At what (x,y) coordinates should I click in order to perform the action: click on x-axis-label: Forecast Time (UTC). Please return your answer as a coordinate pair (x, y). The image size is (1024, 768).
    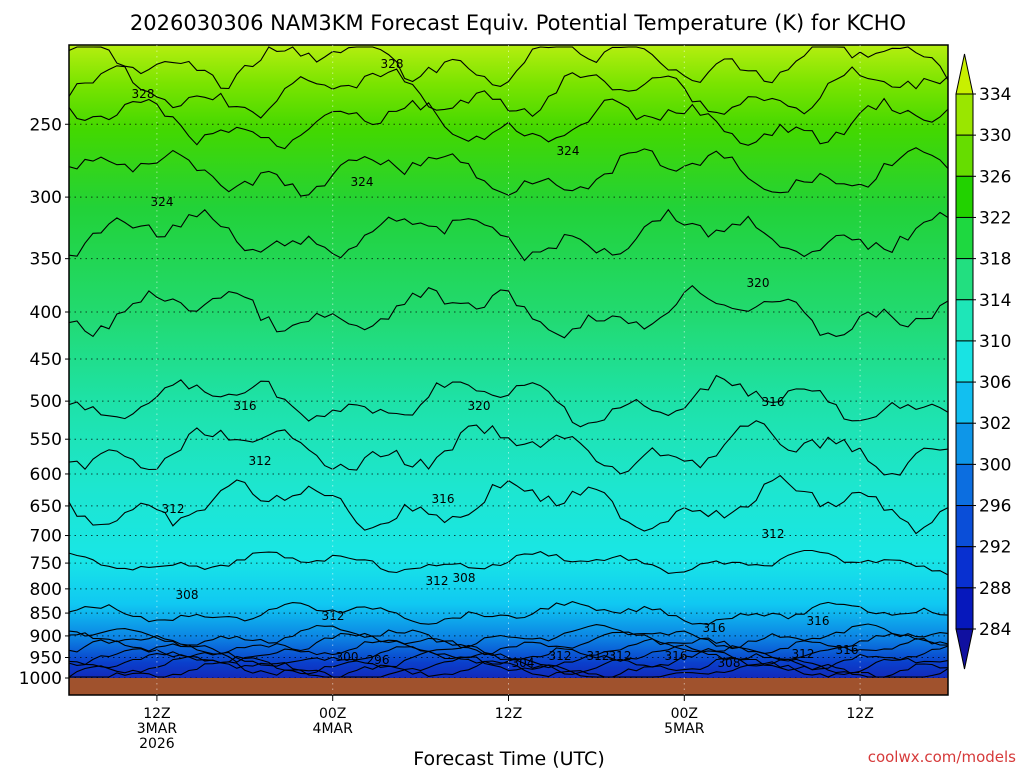
    Looking at the image, I should click on (508, 758).